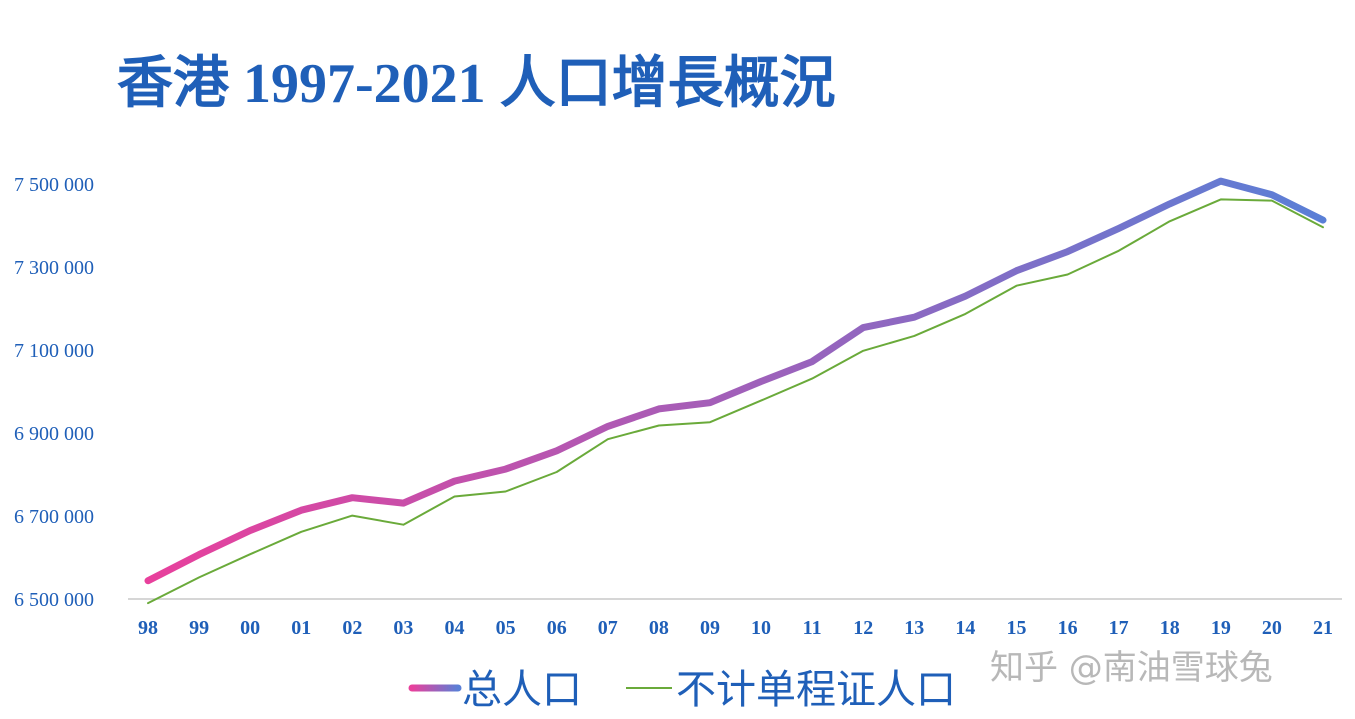 The width and height of the screenshot is (1355, 719). What do you see at coordinates (1131, 668) in the screenshot?
I see `watermark: 知乎 @南油雪球兔` at bounding box center [1131, 668].